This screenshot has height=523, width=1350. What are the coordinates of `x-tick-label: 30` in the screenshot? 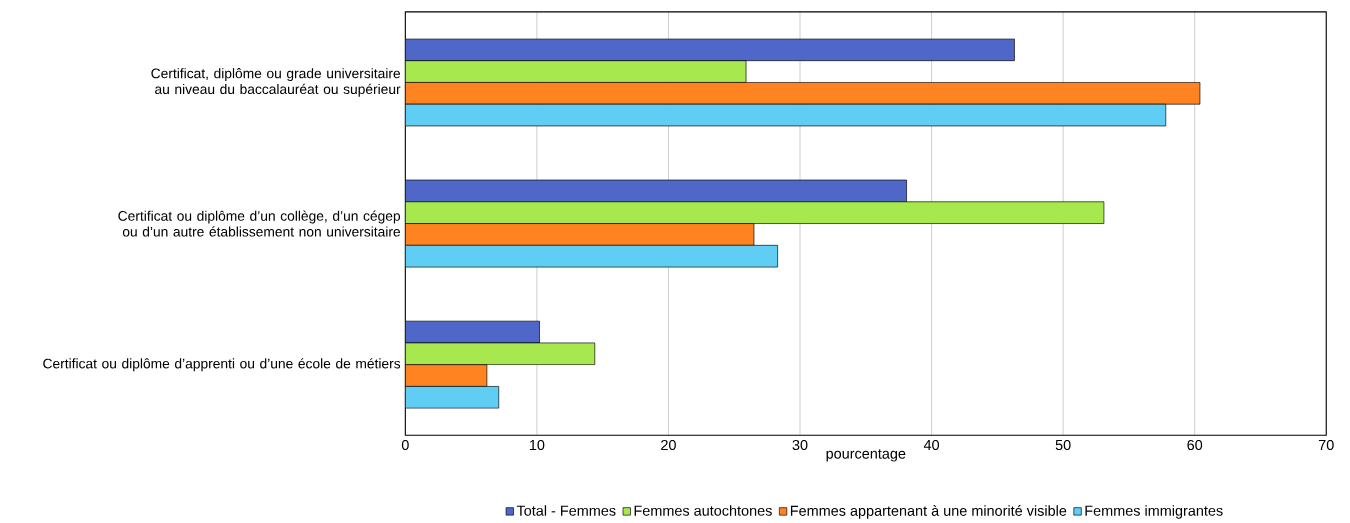 It's located at (800, 444).